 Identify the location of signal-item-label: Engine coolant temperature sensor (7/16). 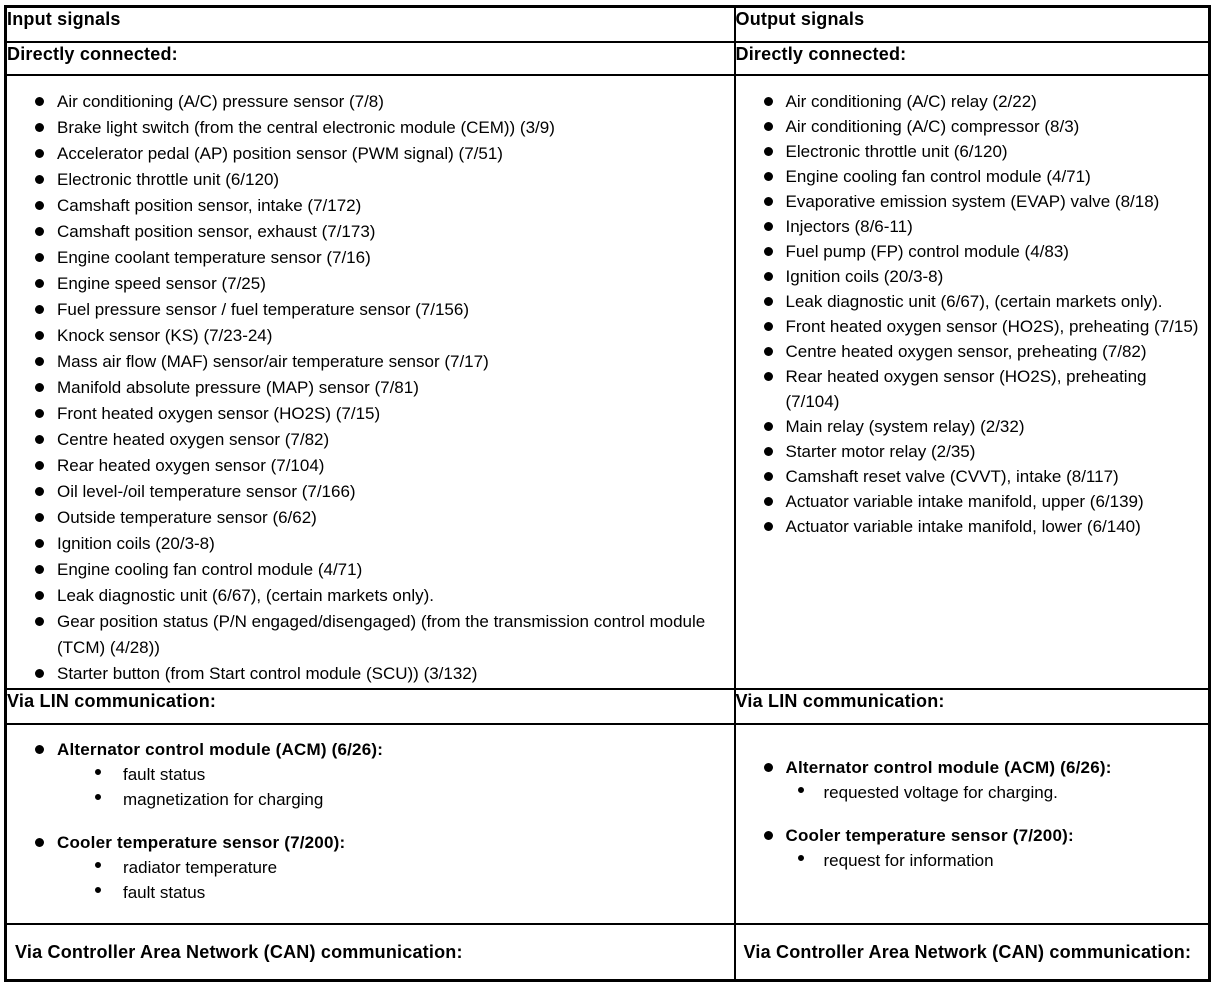
(214, 257).